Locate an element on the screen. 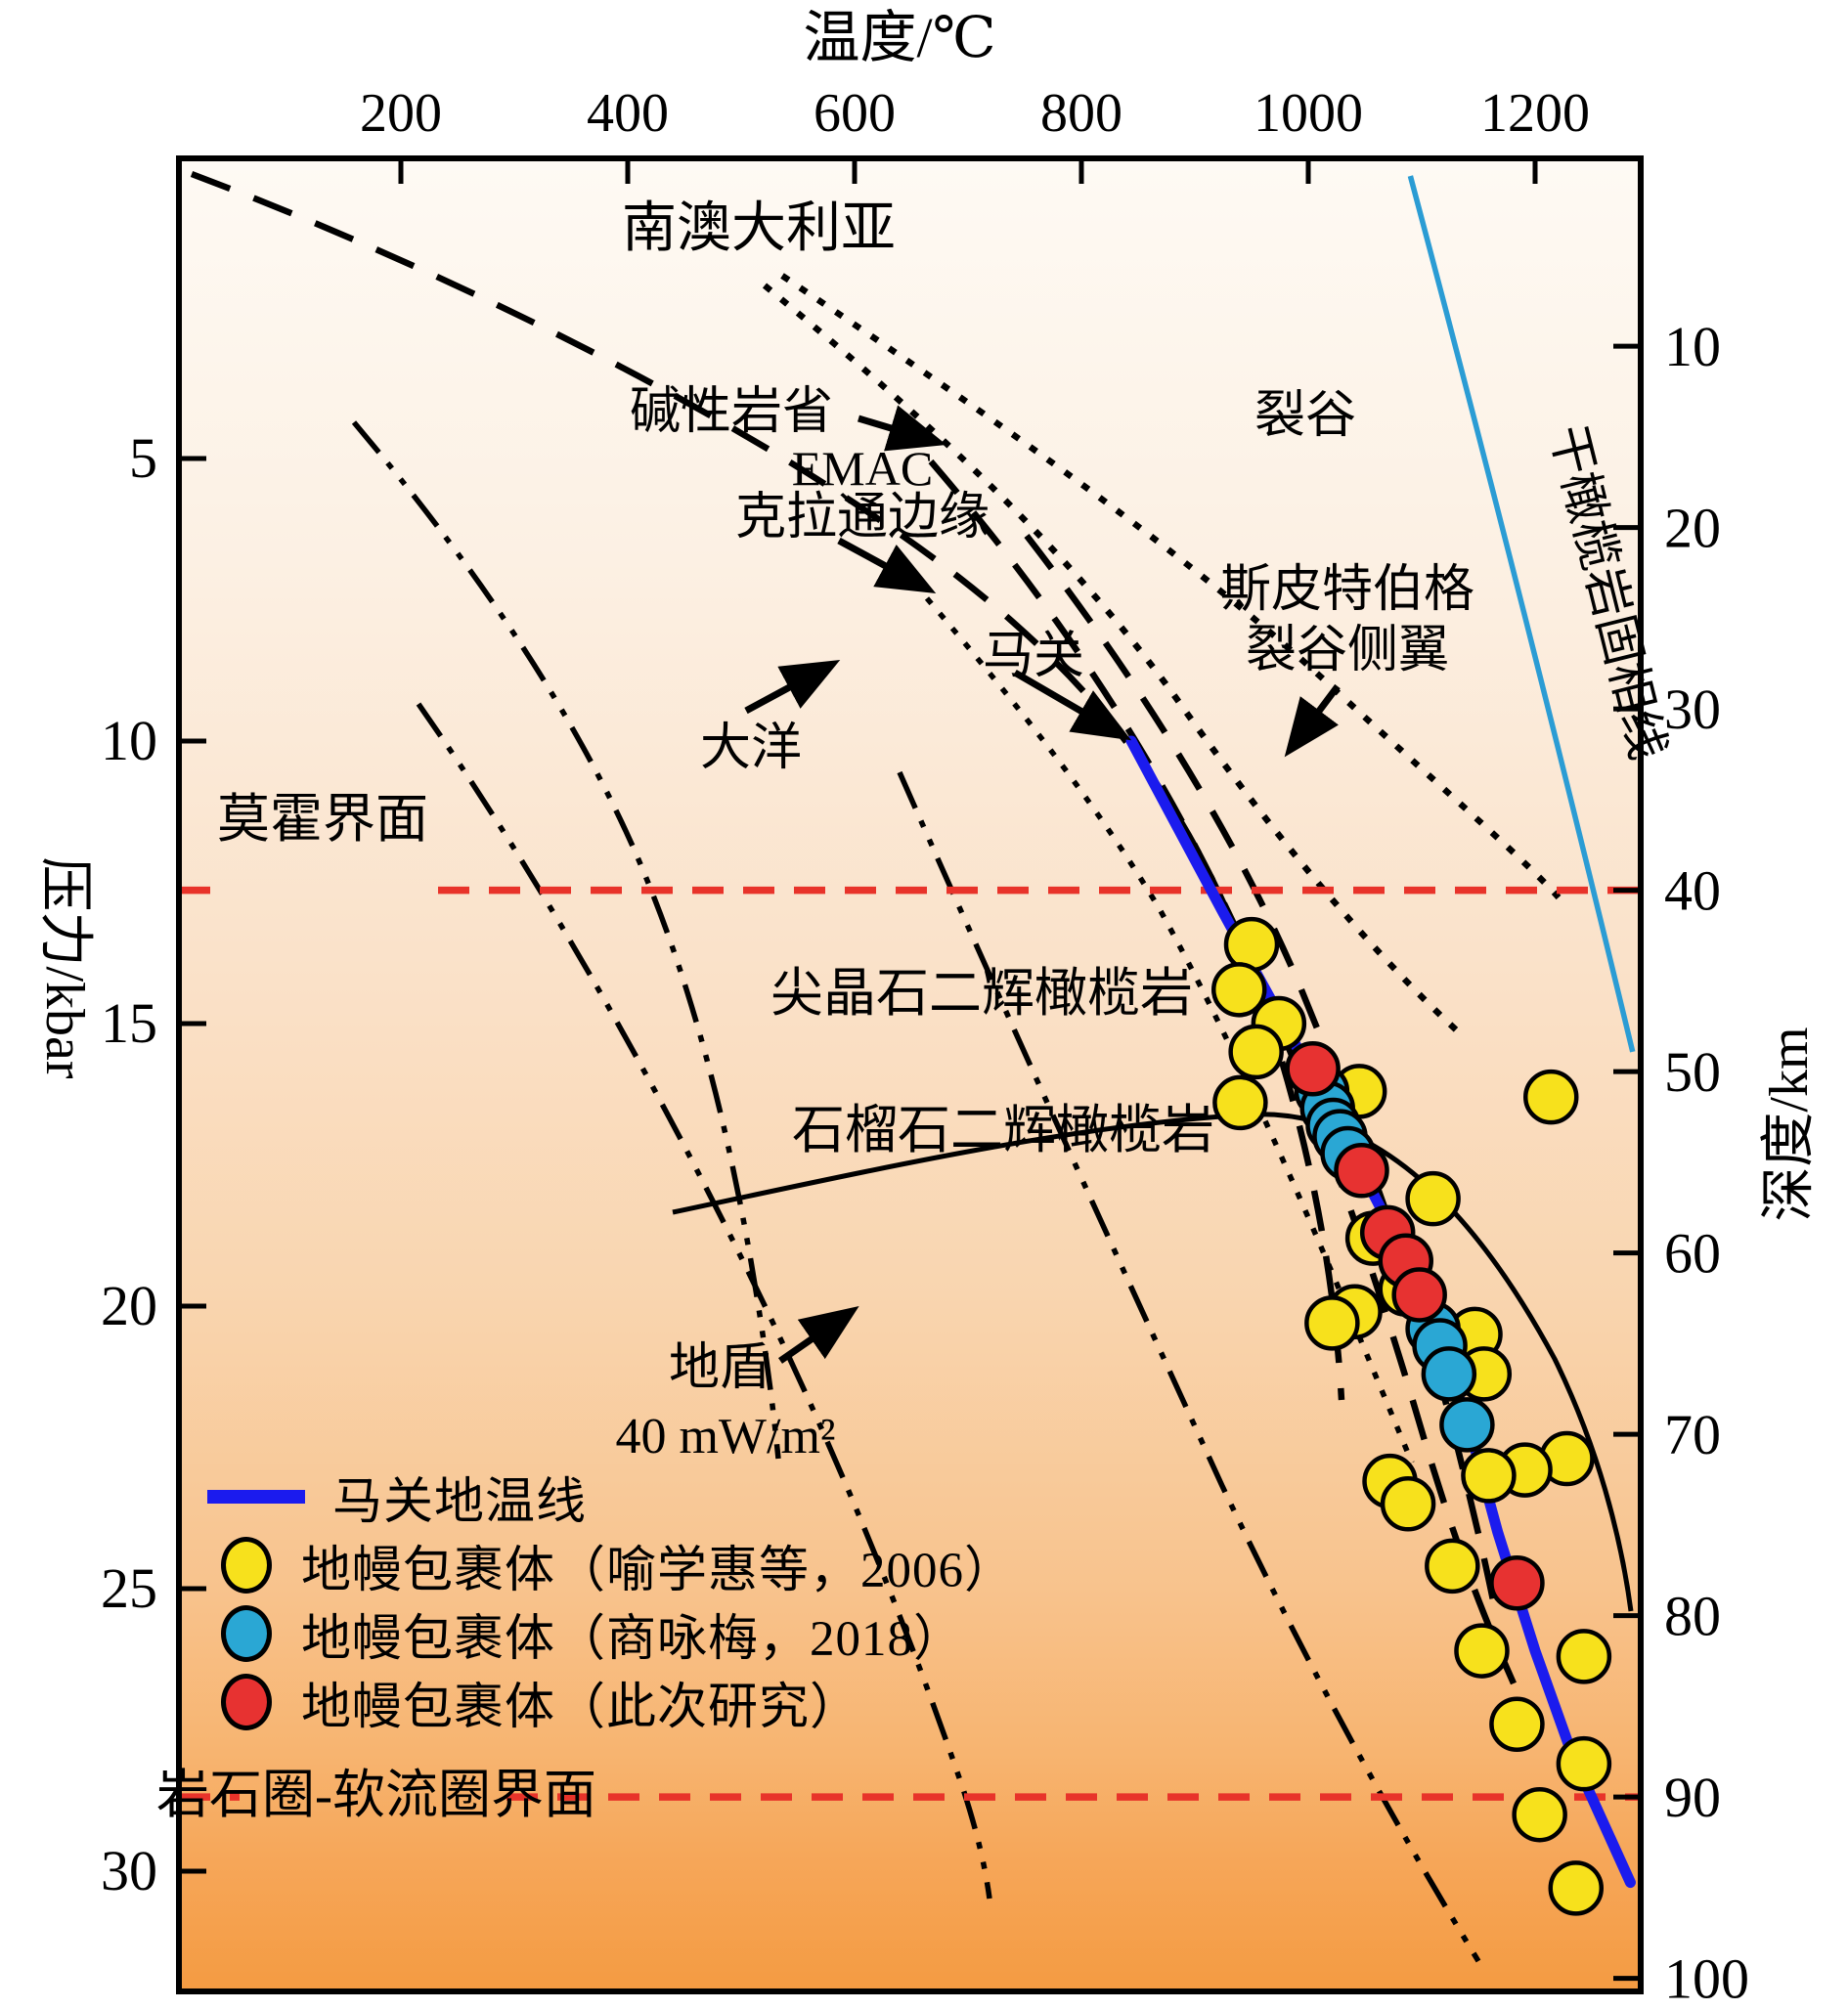 Image resolution: width=1848 pixels, height=2010 pixels. dtick-label-20: 20 is located at coordinates (1692, 528).